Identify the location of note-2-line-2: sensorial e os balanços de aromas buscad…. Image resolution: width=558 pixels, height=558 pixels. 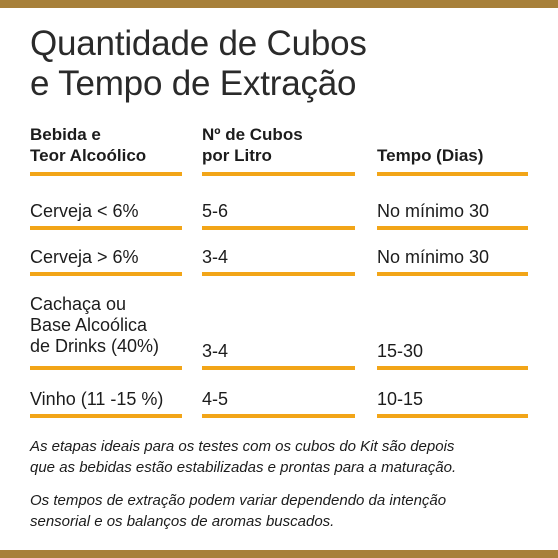
(182, 521).